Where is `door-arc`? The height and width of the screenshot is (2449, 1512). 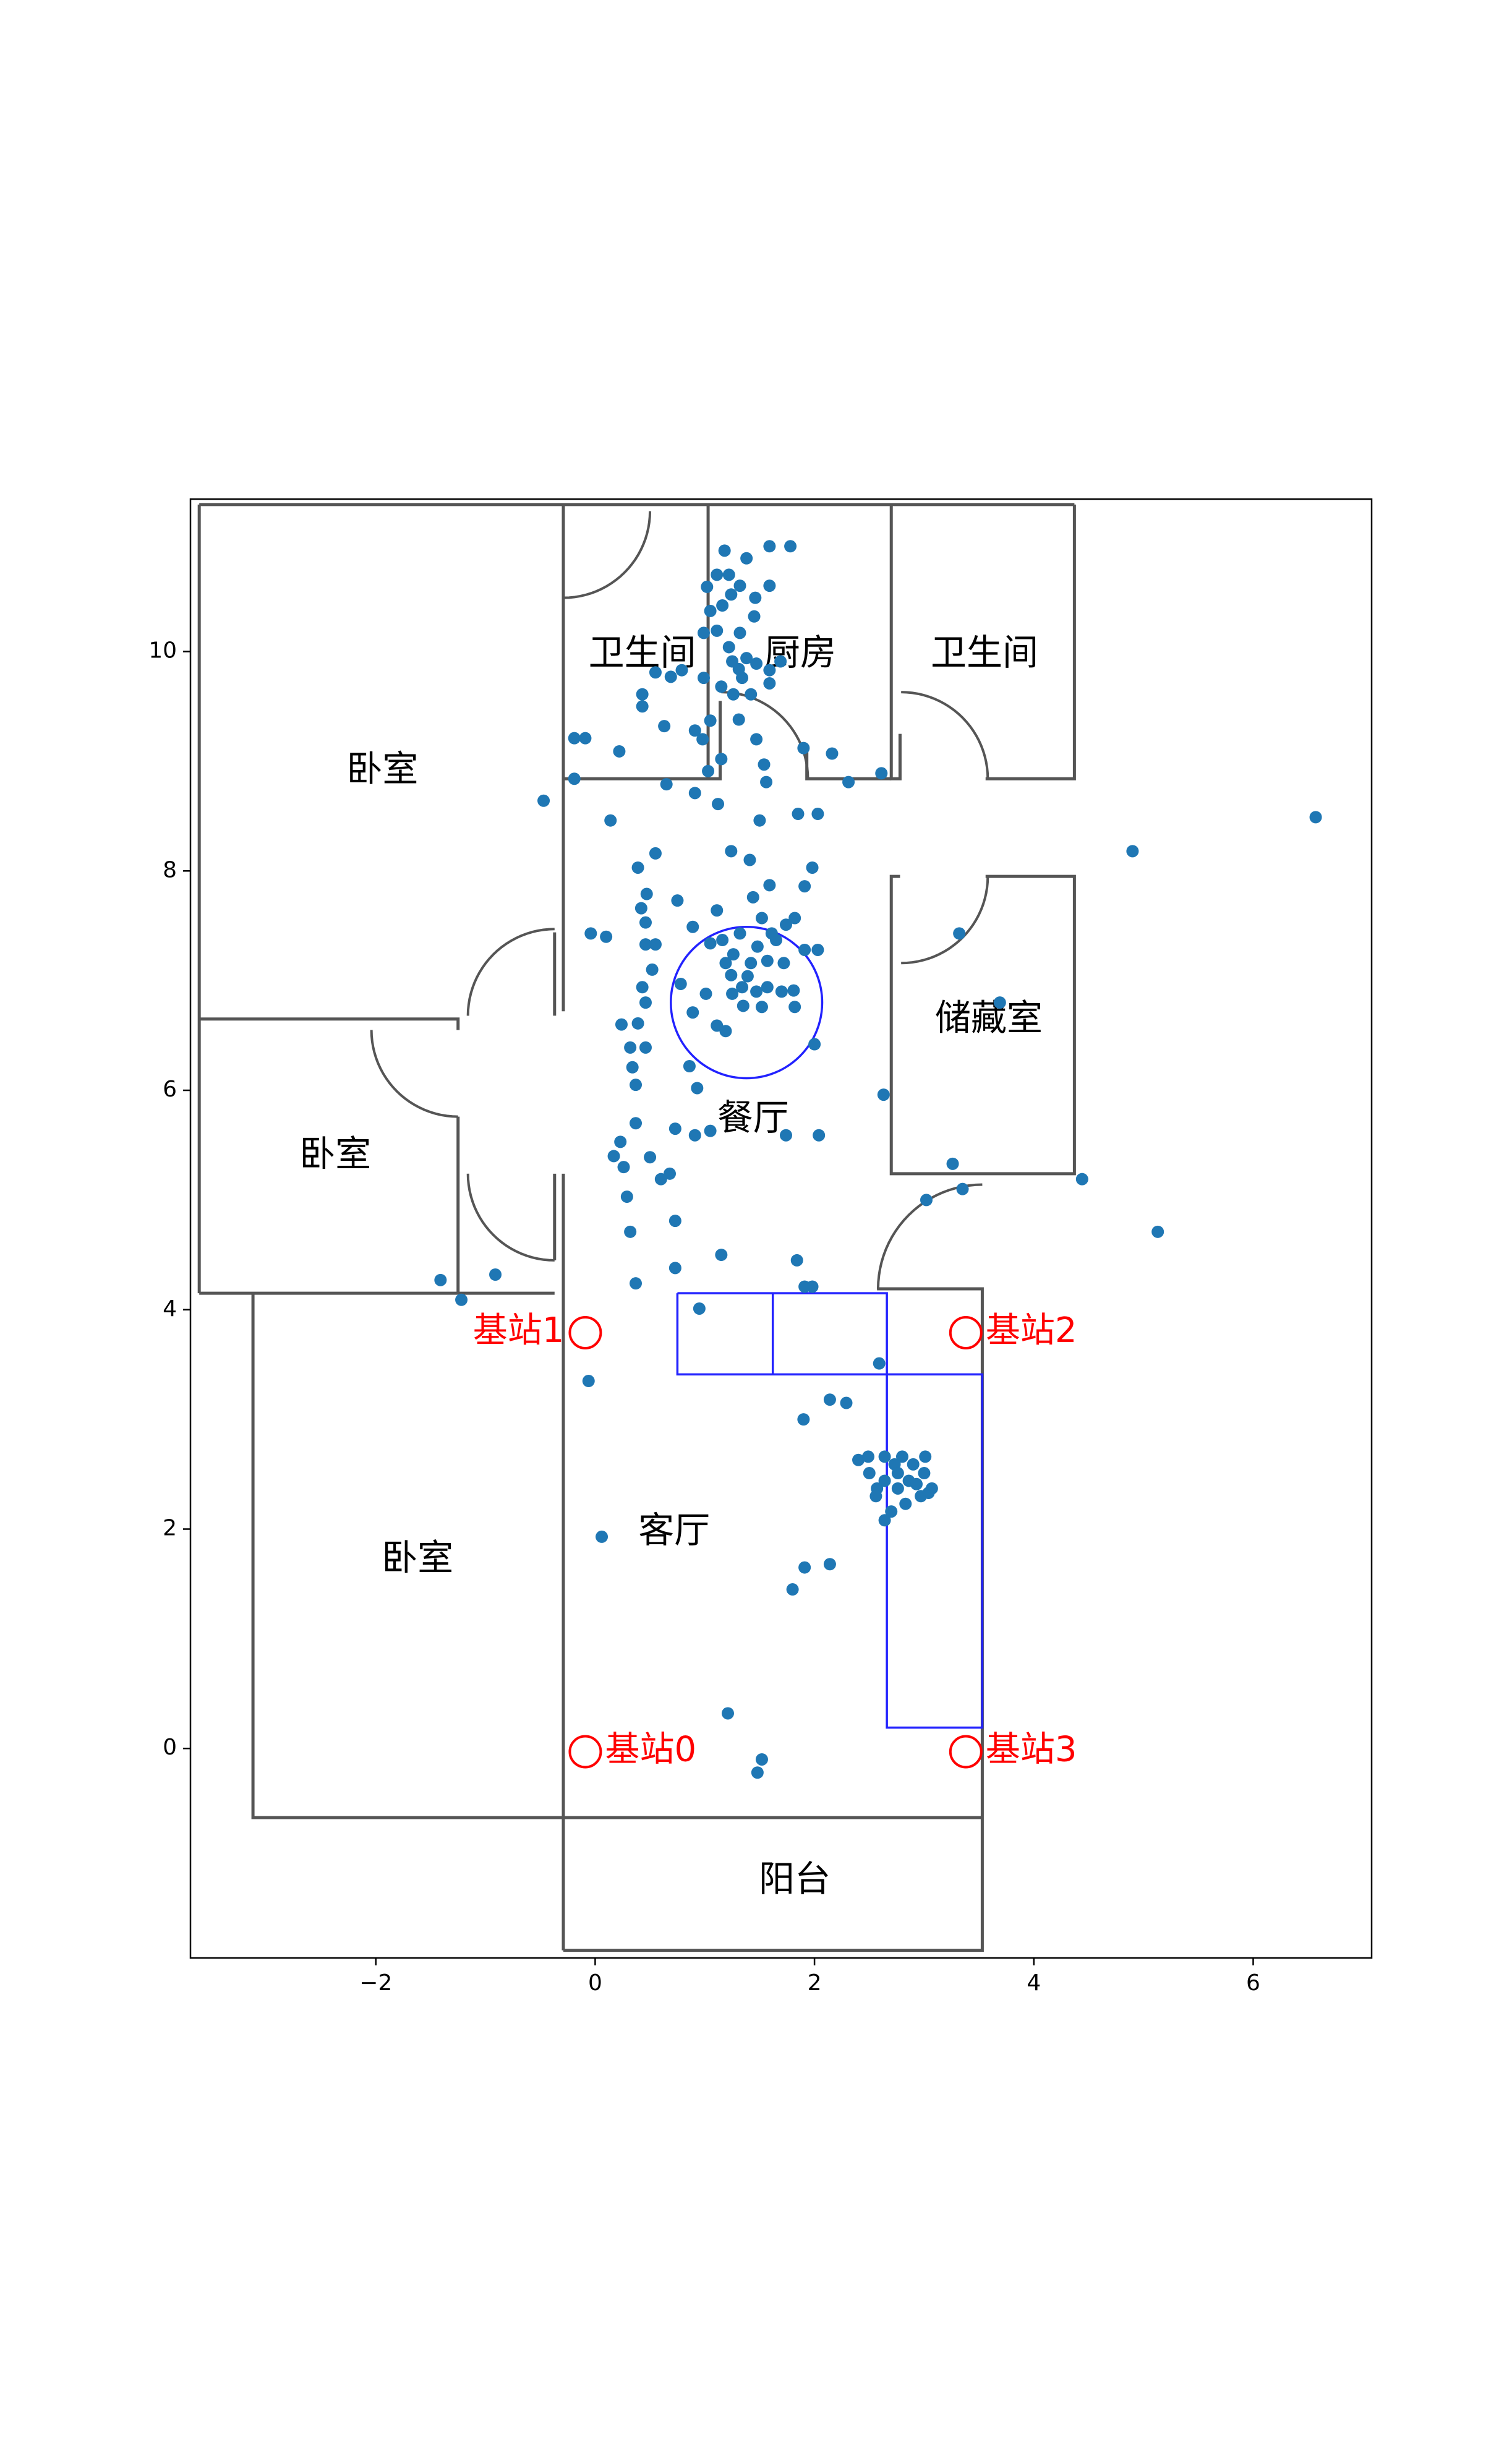 door-arc is located at coordinates (414, 1074).